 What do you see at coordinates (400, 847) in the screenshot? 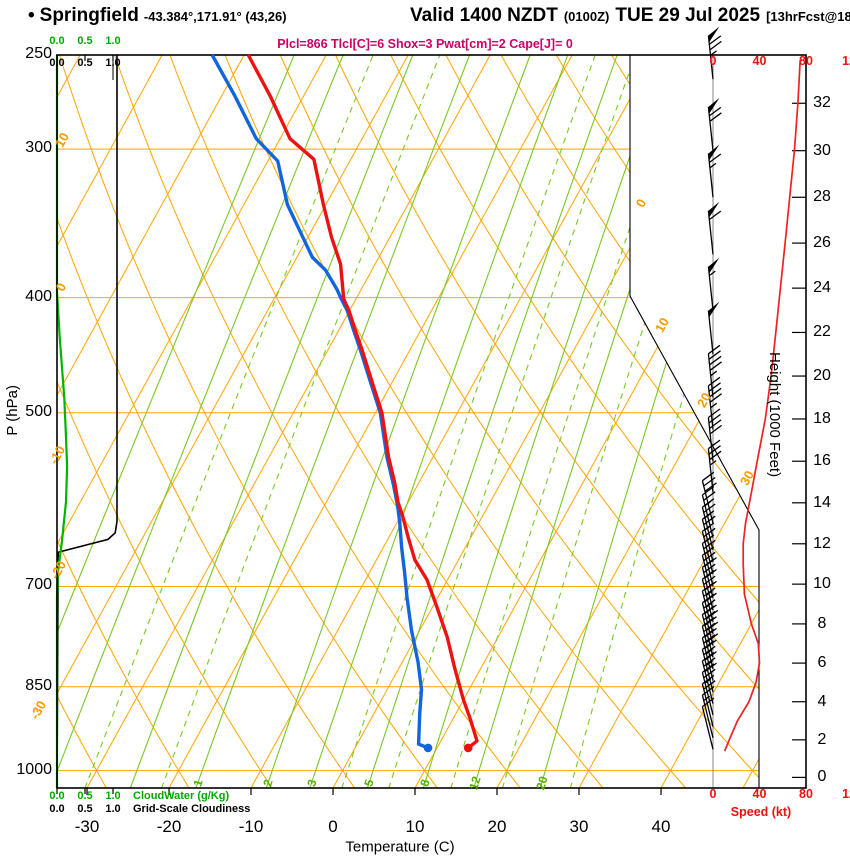
I see `temperature-axis-title: Temperature (C)` at bounding box center [400, 847].